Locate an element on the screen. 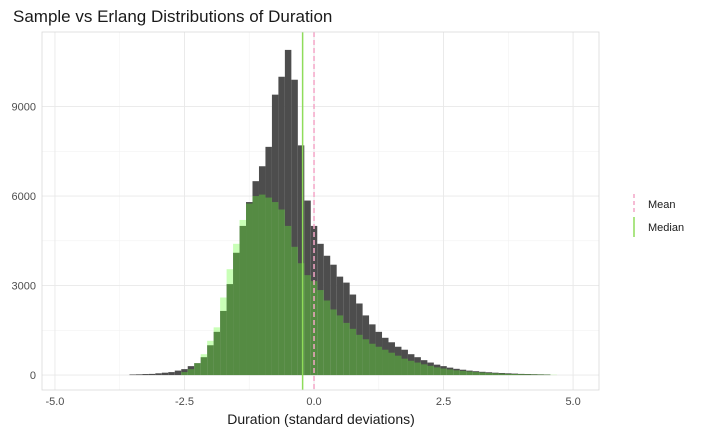 The height and width of the screenshot is (434, 702). legend-label-mean: Mean is located at coordinates (662, 205).